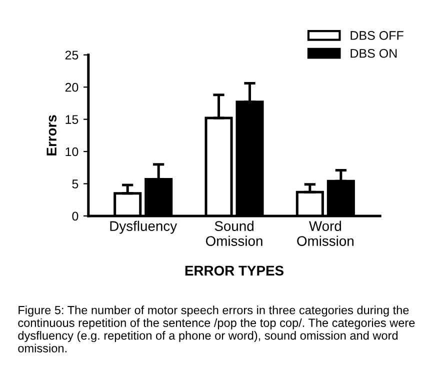 Image resolution: width=442 pixels, height=366 pixels. I want to click on caption: Figure 5: The number of motor speech errors in three categories during the continuous repetition of the sentence /pop the top cop/. The categories were dysfluency (e.g. repetition of a phone or word), sound omission and word omission., so click(216, 329).